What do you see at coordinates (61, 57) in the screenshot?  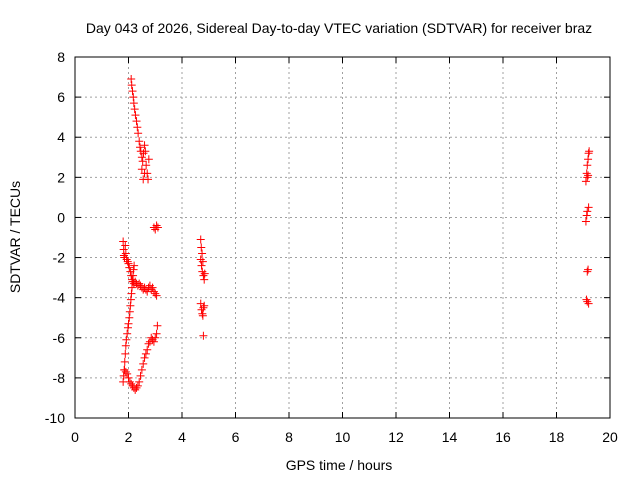 I see `y-tick-label: 8` at bounding box center [61, 57].